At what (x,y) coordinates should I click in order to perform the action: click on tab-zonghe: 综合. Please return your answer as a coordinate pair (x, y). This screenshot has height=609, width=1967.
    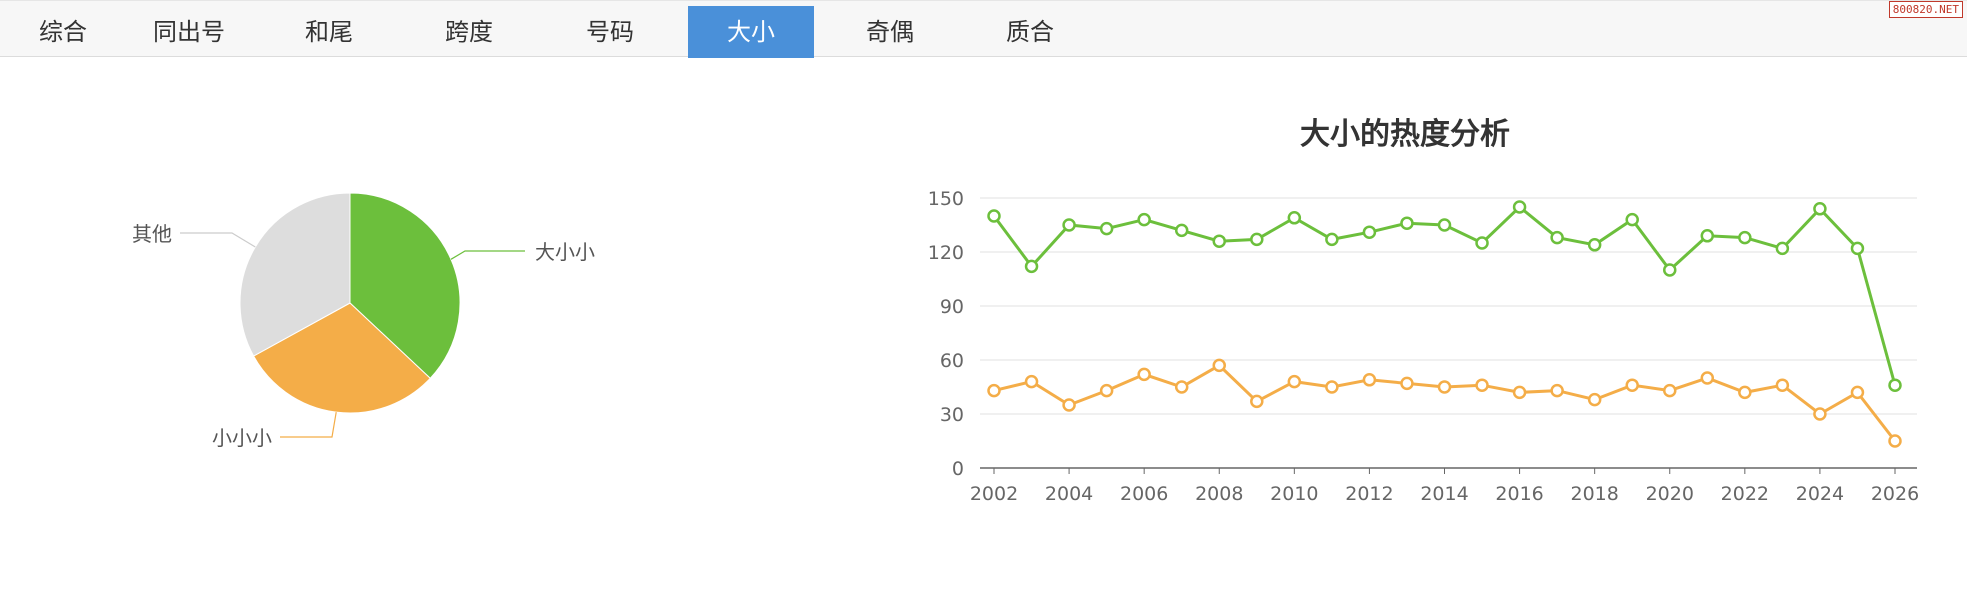
    Looking at the image, I should click on (63, 32).